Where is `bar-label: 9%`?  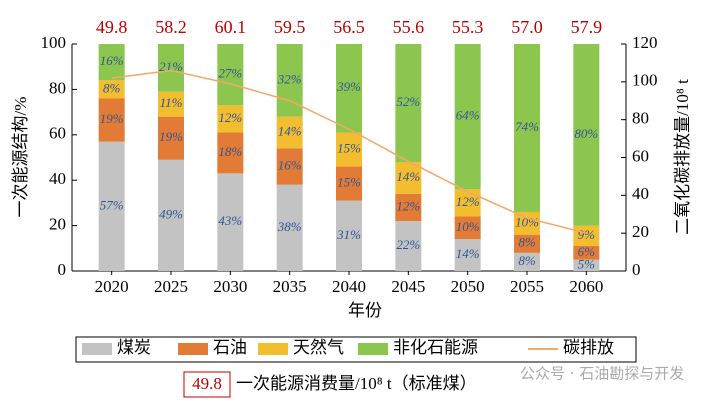 bar-label: 9% is located at coordinates (587, 234).